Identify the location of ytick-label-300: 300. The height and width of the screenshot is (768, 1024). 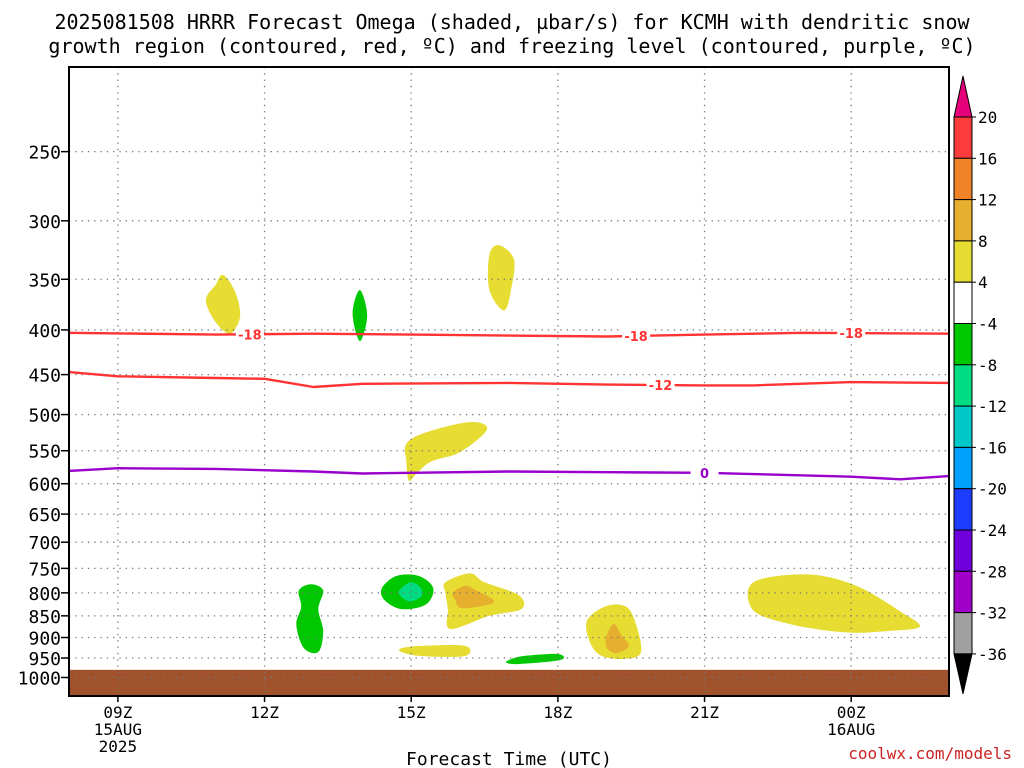
(44, 222).